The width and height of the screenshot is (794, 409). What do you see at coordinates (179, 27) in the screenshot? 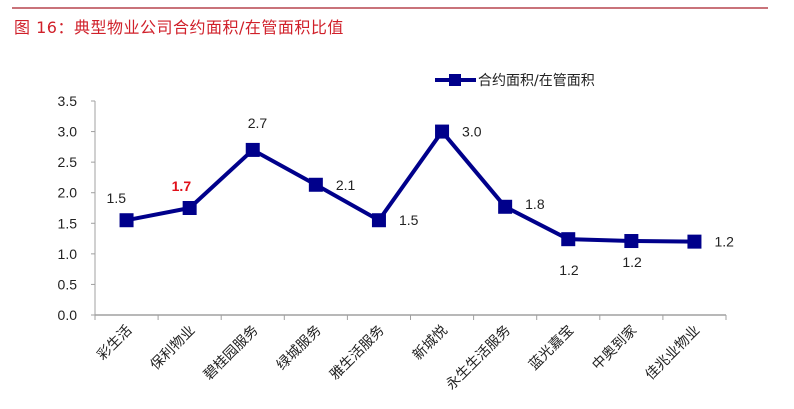
I see `figure-title: 图 16：典型物业公司合约面积/在管面积比值` at bounding box center [179, 27].